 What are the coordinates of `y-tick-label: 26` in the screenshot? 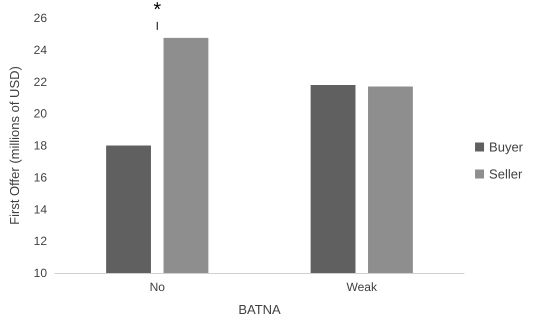 It's located at (41, 18).